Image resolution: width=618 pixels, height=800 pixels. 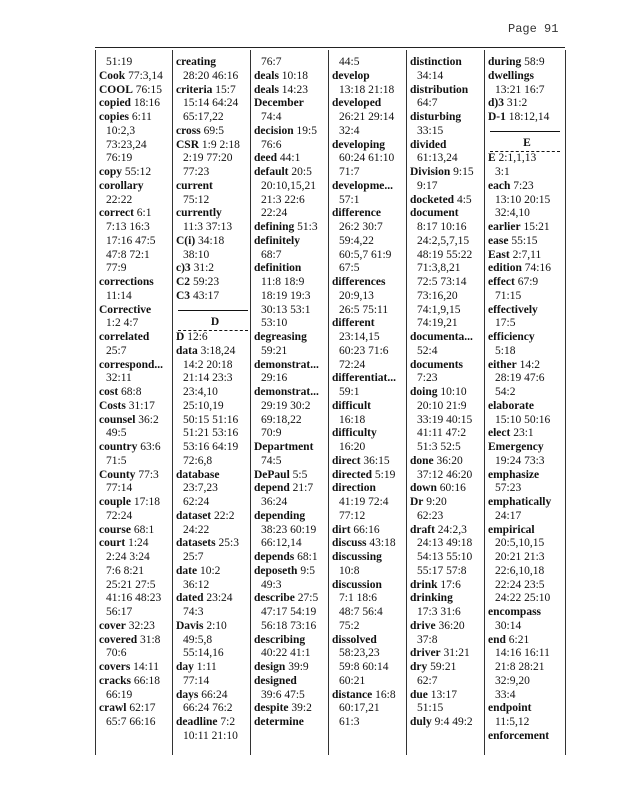 I want to click on index-entry-continuation: 59:21, so click(x=293, y=352).